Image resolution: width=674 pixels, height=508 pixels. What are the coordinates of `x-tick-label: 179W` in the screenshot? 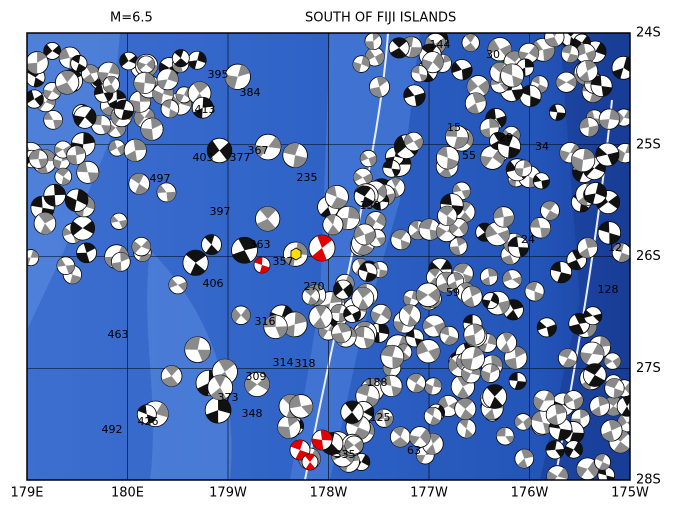 It's located at (228, 493).